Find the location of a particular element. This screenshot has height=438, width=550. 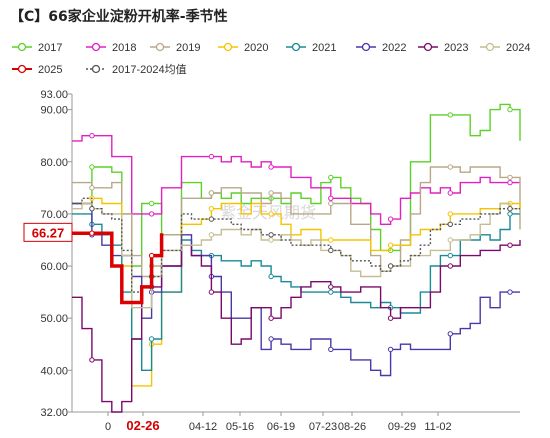

chart-title: 【C】66家企业淀粉开机率-季节性 is located at coordinates (119, 17).